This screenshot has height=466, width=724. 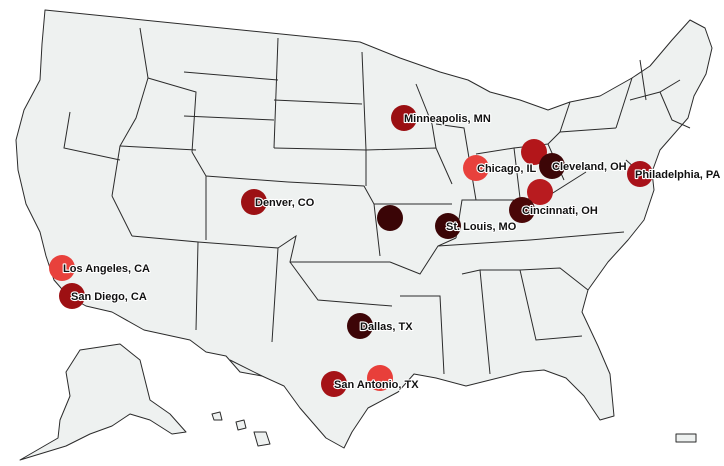 What do you see at coordinates (106, 269) in the screenshot?
I see `city-label-los-angeles-ca: Los Angeles, CA` at bounding box center [106, 269].